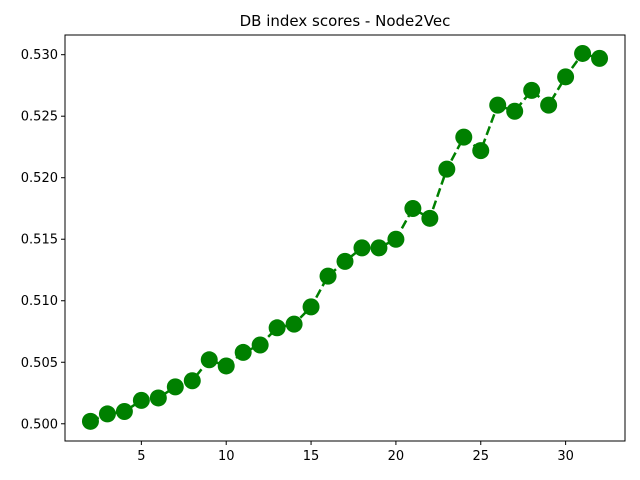 The image size is (640, 480). Describe the element at coordinates (355, 452) in the screenshot. I see `x-axis: 5 10 15 20 25 30` at that location.